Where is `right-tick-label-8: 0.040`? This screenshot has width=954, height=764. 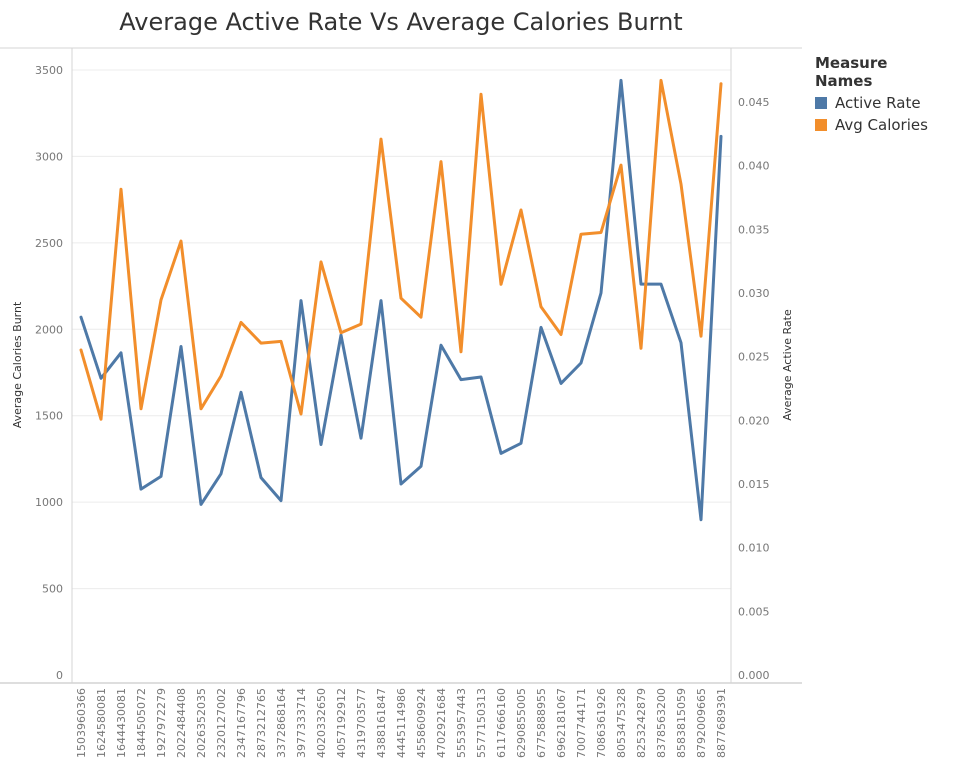
right-tick-label-8: 0.040 is located at coordinates (754, 166).